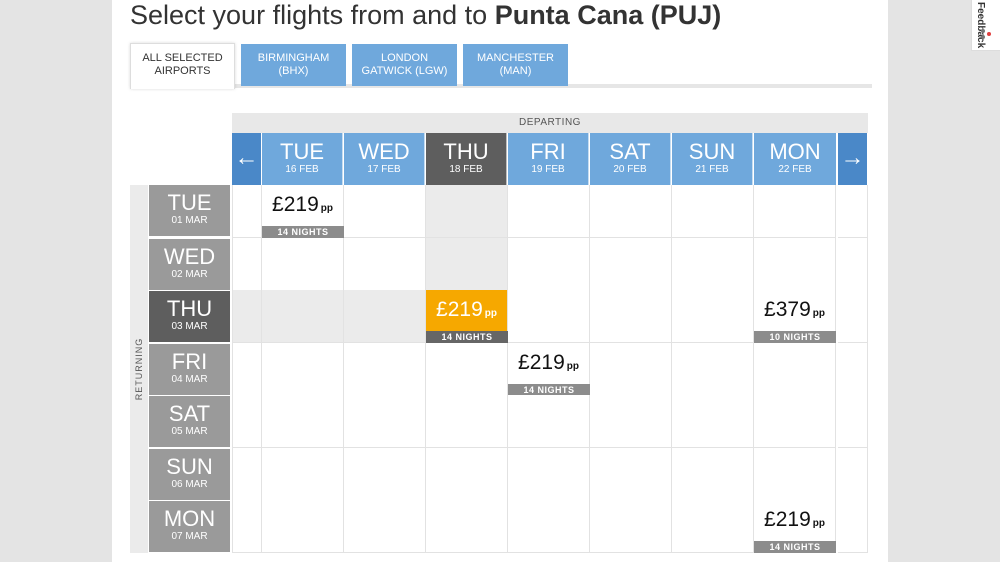  I want to click on airport-tab: BIRMINGHAM (BHX), so click(293, 65).